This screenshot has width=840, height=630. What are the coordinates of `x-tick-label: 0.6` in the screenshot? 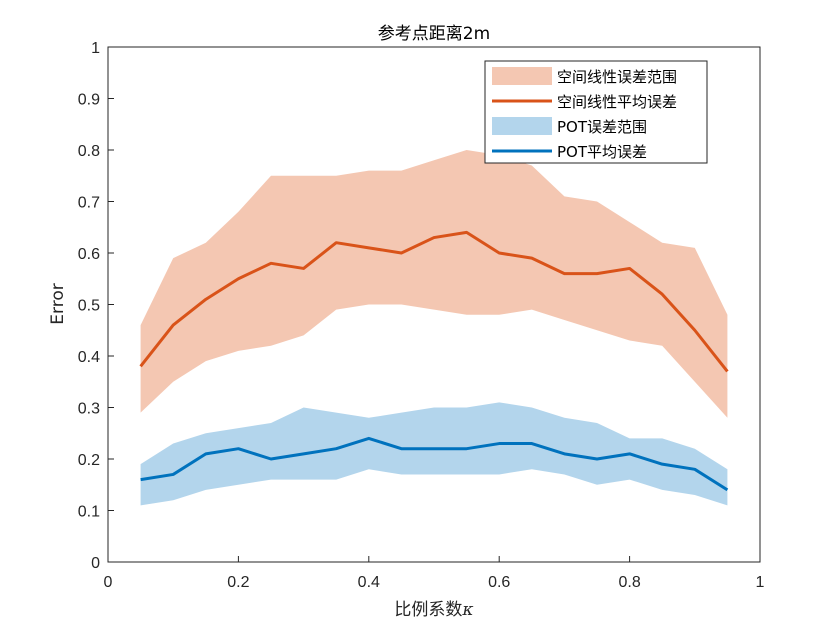 It's located at (499, 582).